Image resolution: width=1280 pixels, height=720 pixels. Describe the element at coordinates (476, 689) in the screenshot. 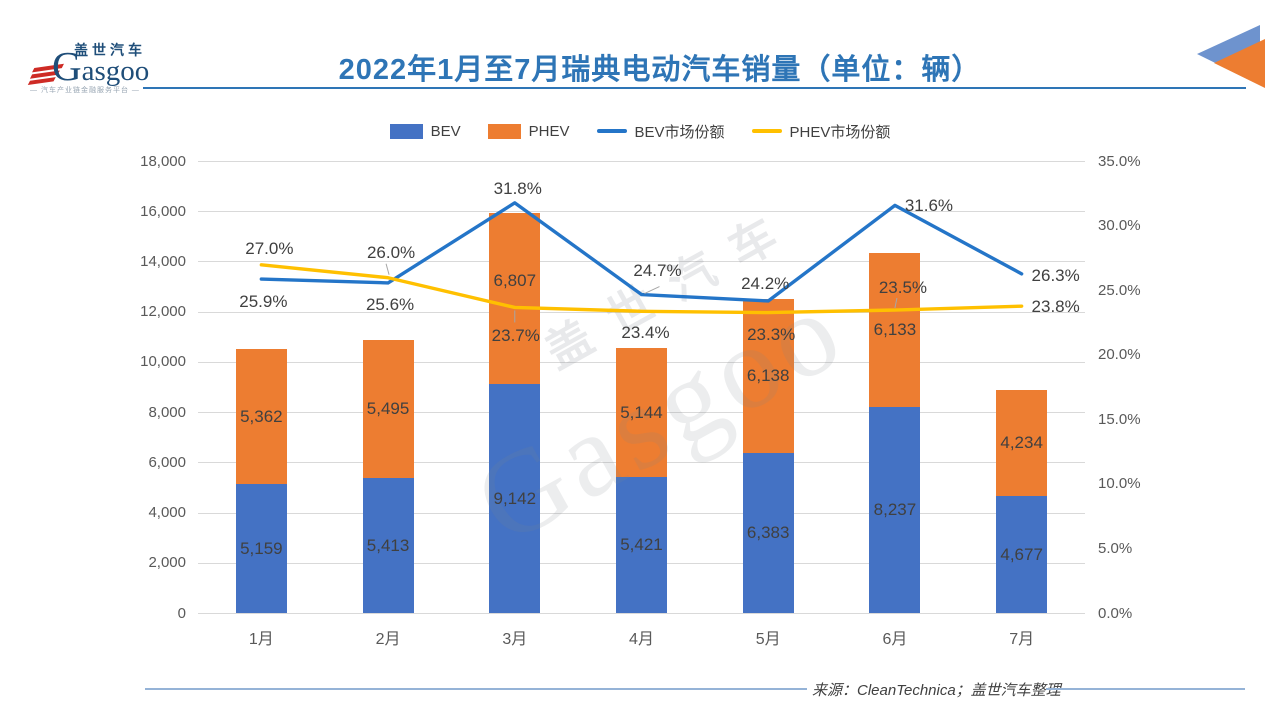

I see `footer-rule-left` at that location.